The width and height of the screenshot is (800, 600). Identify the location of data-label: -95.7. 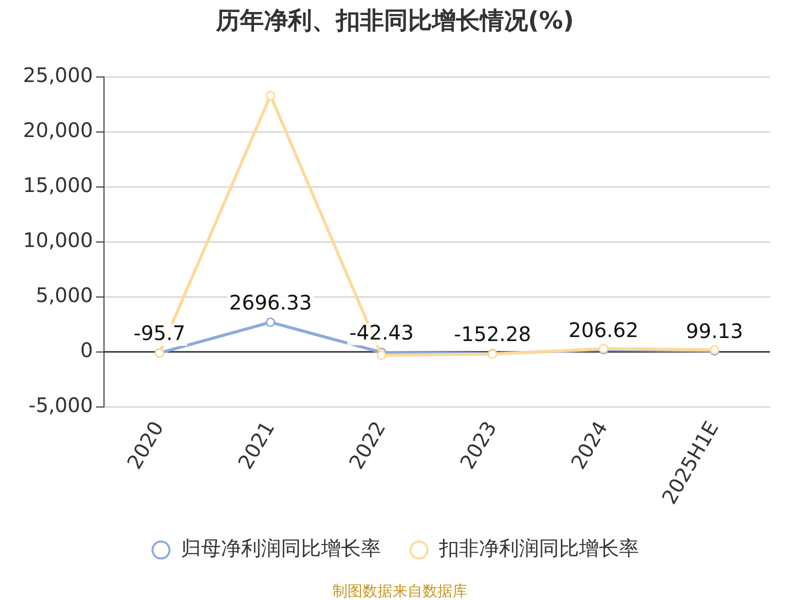
(160, 333).